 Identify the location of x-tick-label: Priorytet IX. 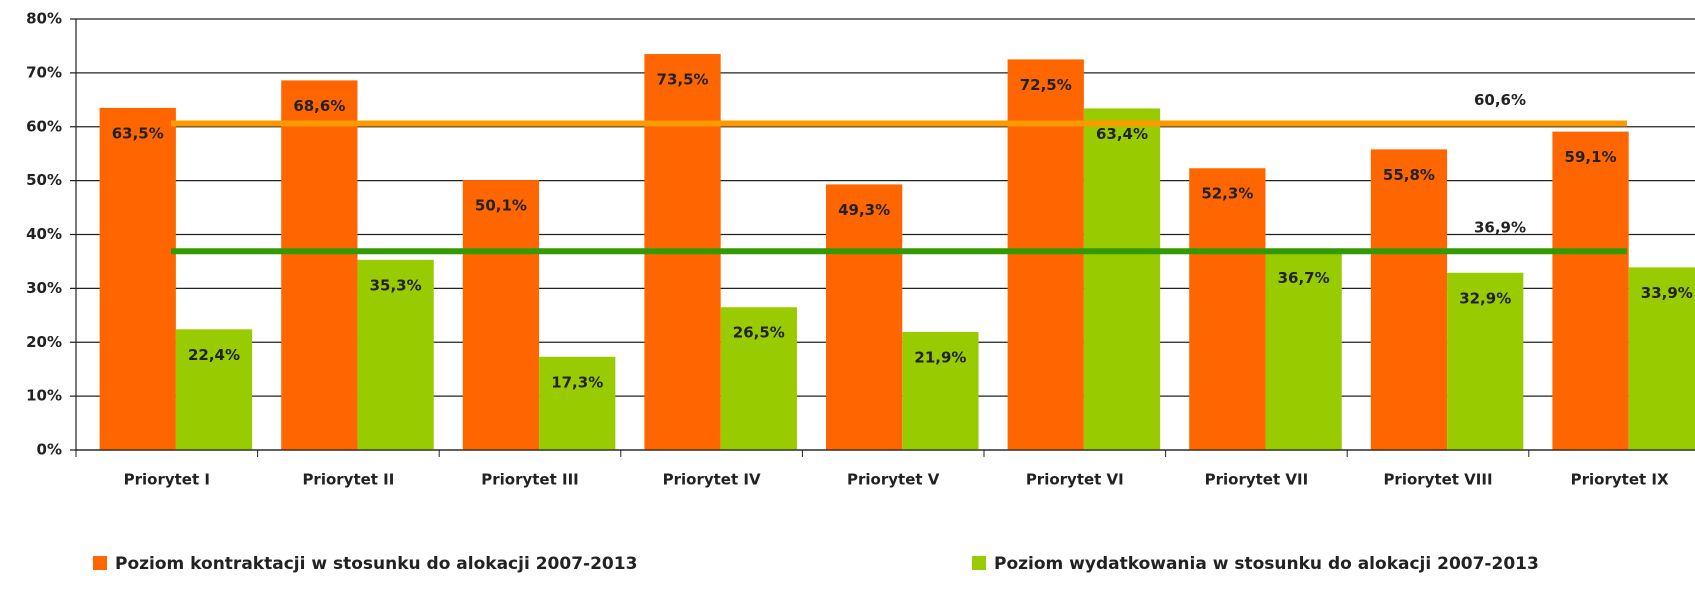
(1620, 480).